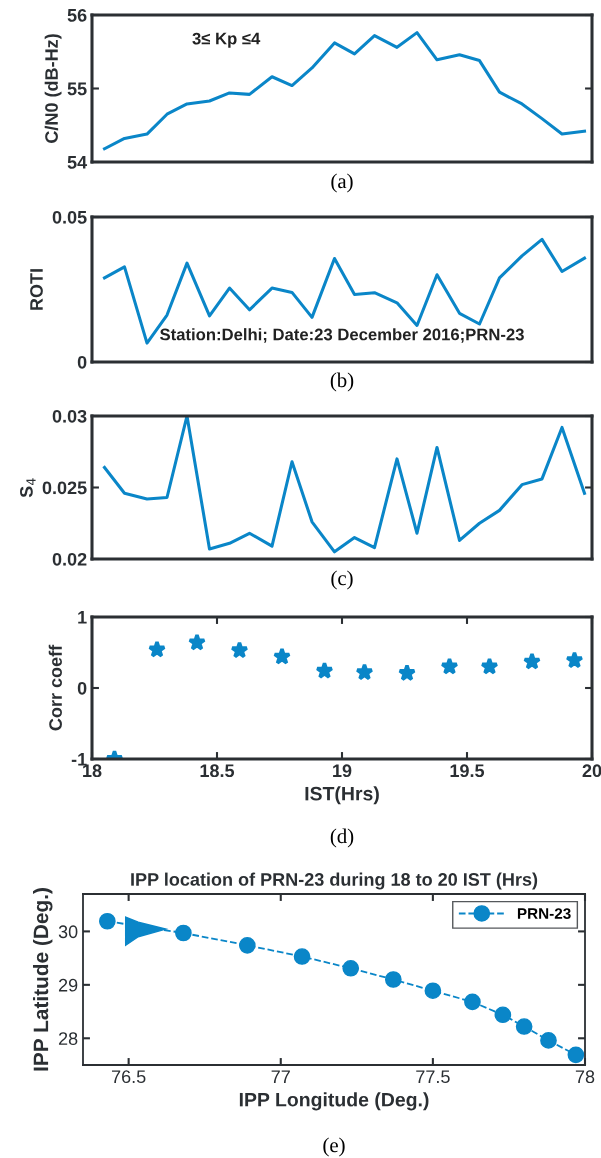  I want to click on y-tick-label: 1, so click(82, 617).